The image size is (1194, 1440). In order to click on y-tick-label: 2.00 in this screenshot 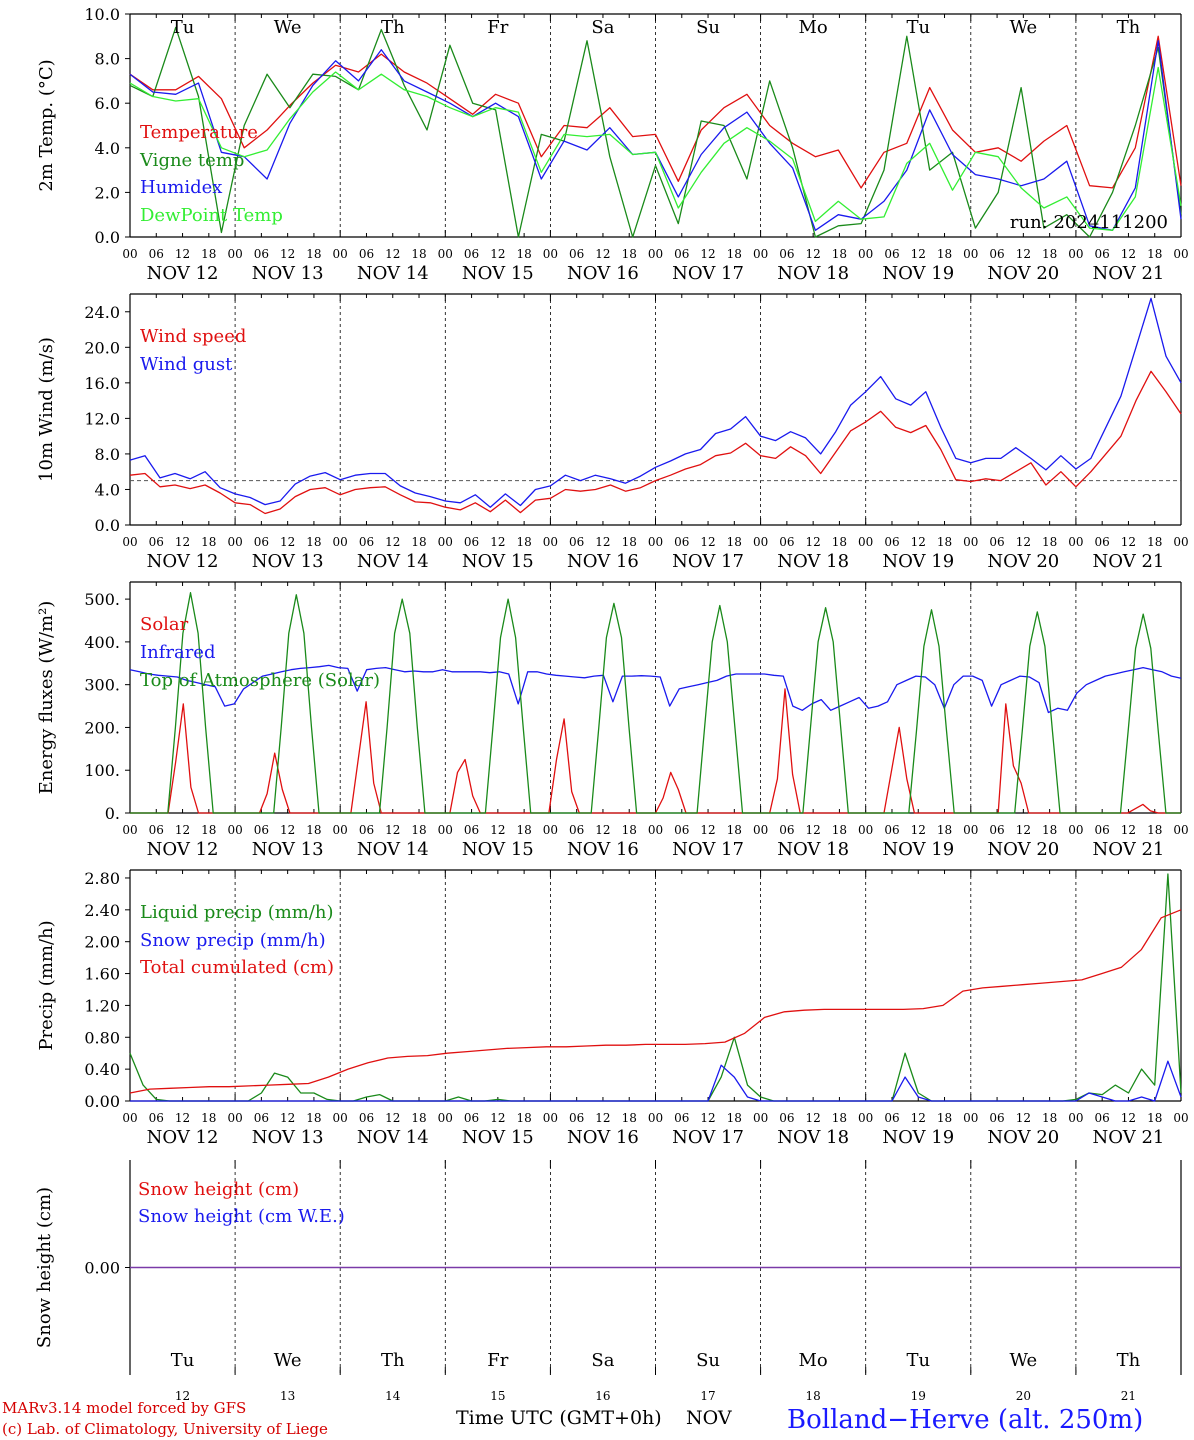, I will do `click(102, 942)`.